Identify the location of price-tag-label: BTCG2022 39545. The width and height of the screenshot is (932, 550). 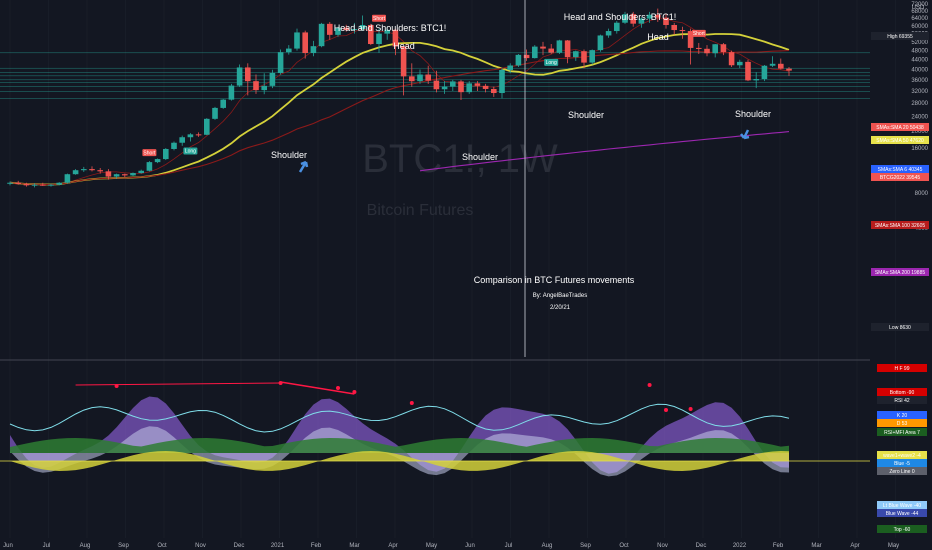
(900, 178).